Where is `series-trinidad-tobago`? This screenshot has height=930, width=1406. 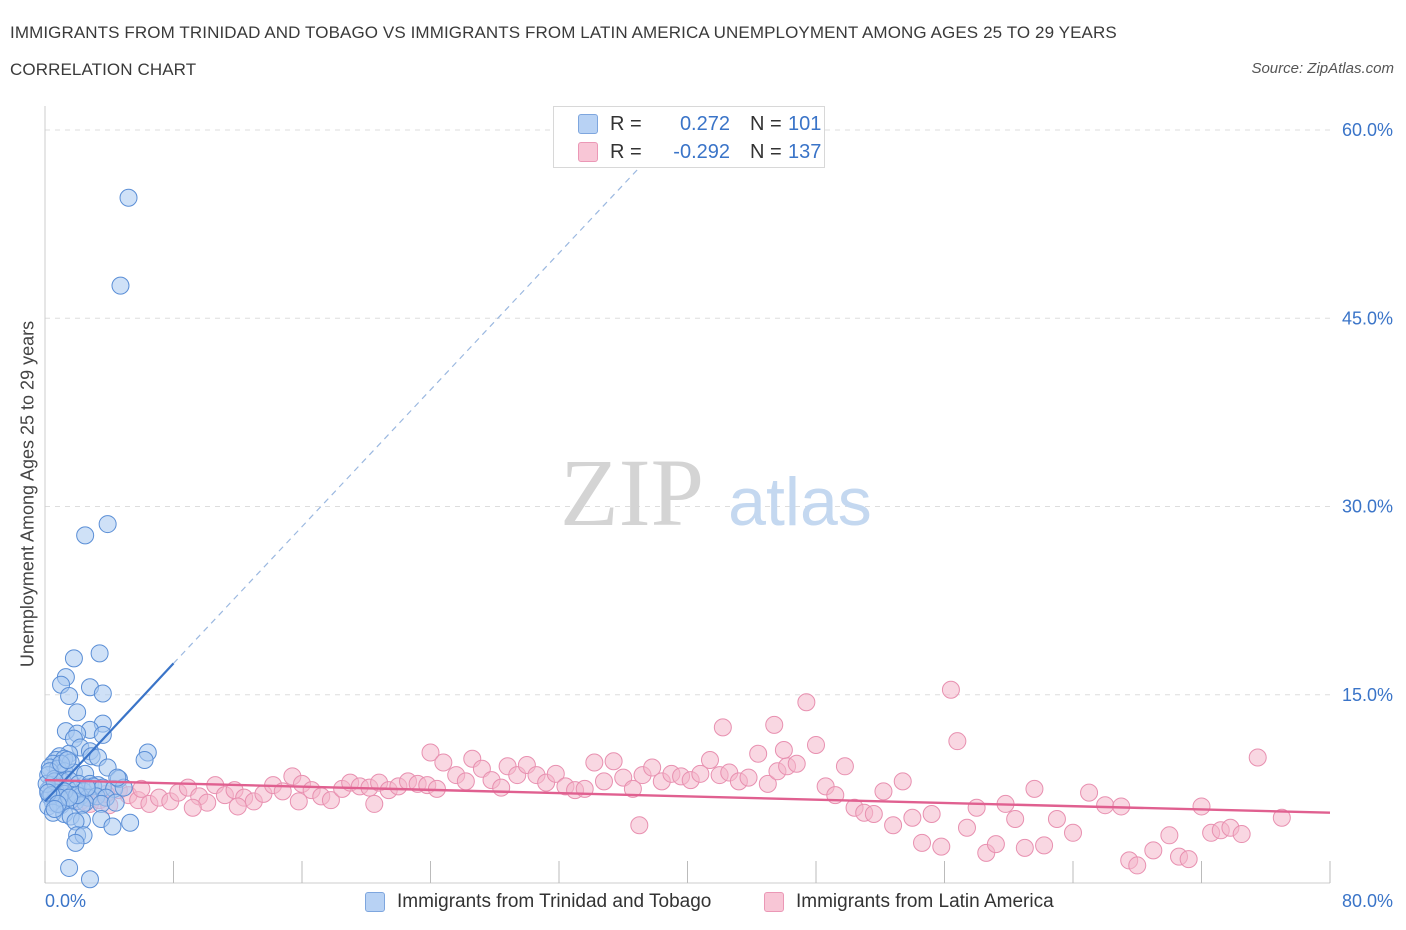 series-trinidad-tobago is located at coordinates (97, 538).